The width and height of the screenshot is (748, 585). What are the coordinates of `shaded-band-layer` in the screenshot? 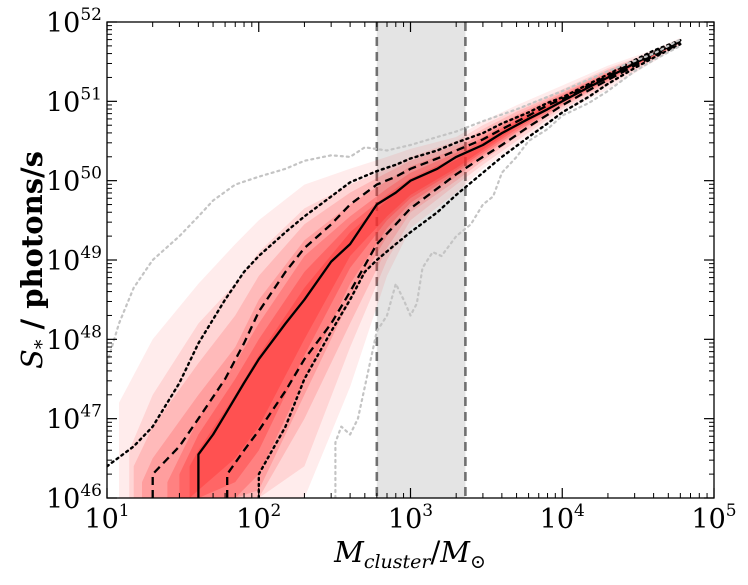 It's located at (421, 260).